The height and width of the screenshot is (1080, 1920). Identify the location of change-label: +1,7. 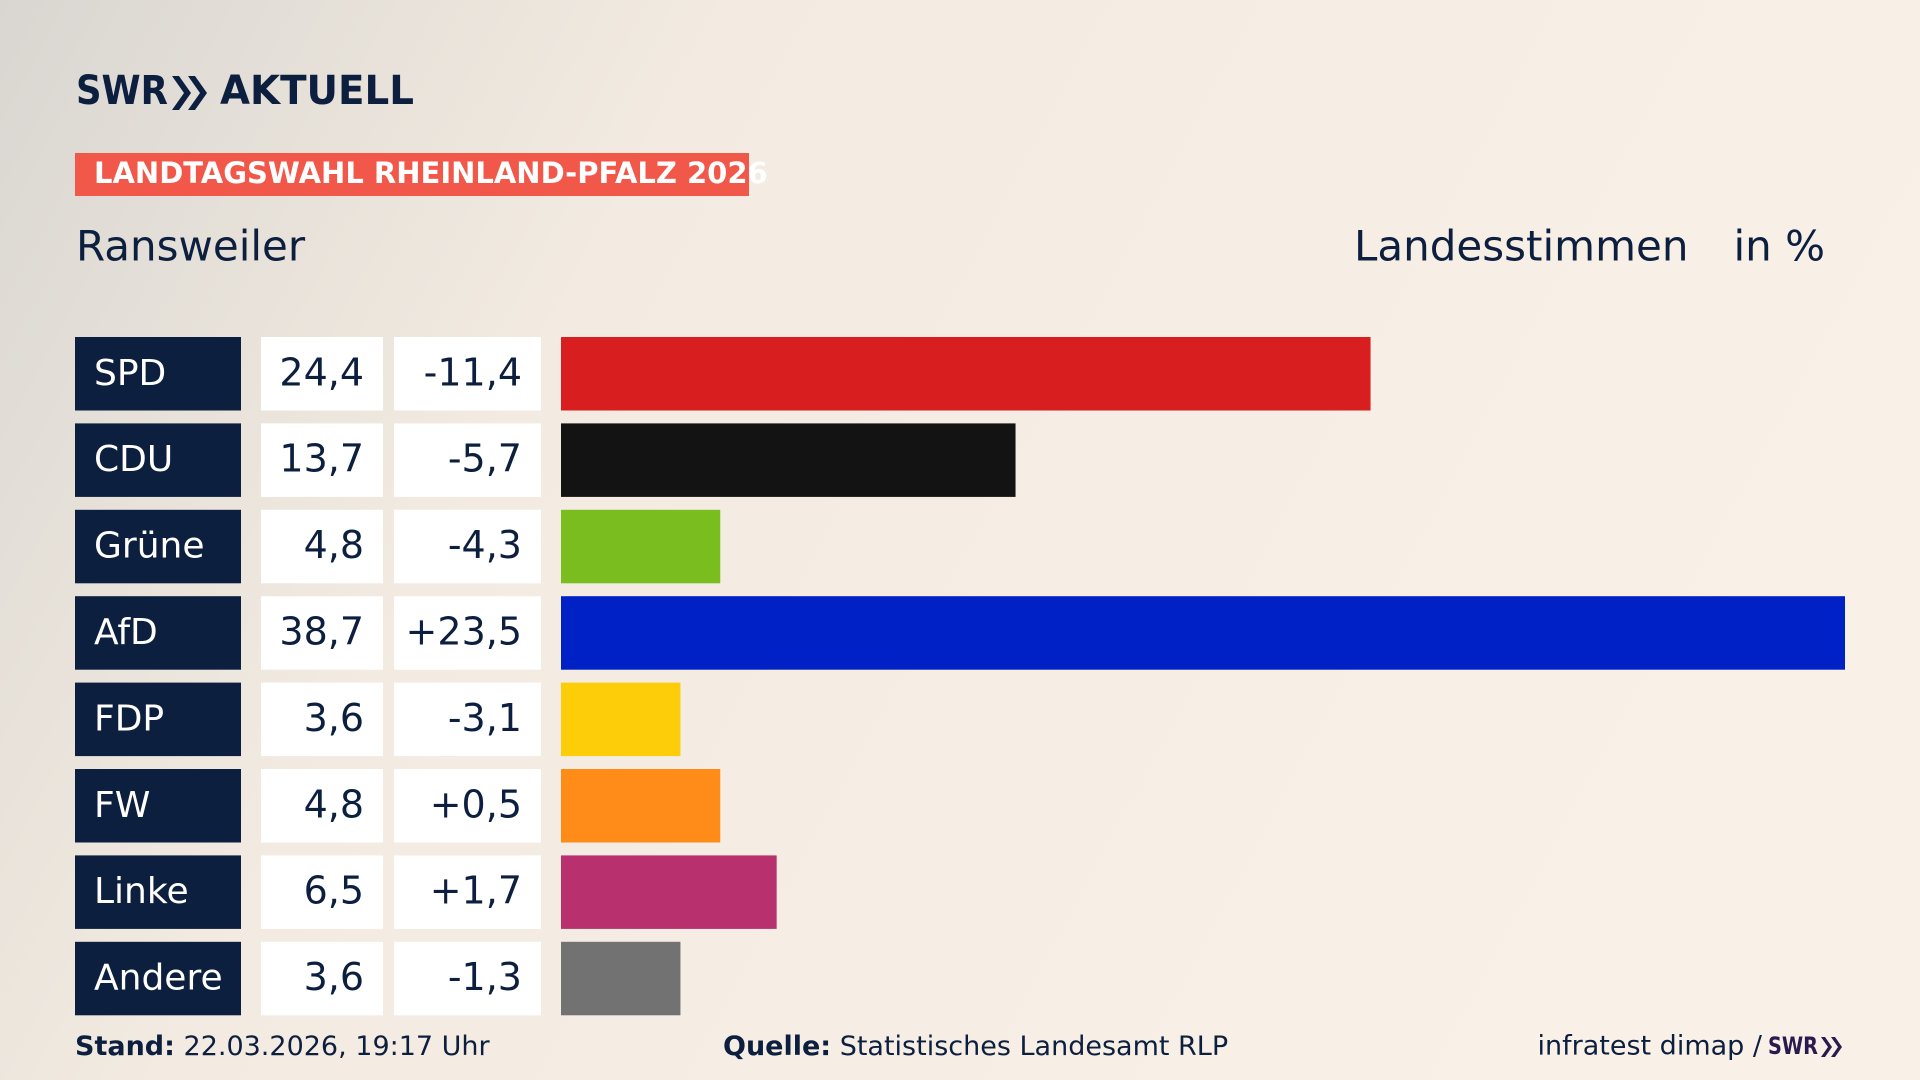
(476, 891).